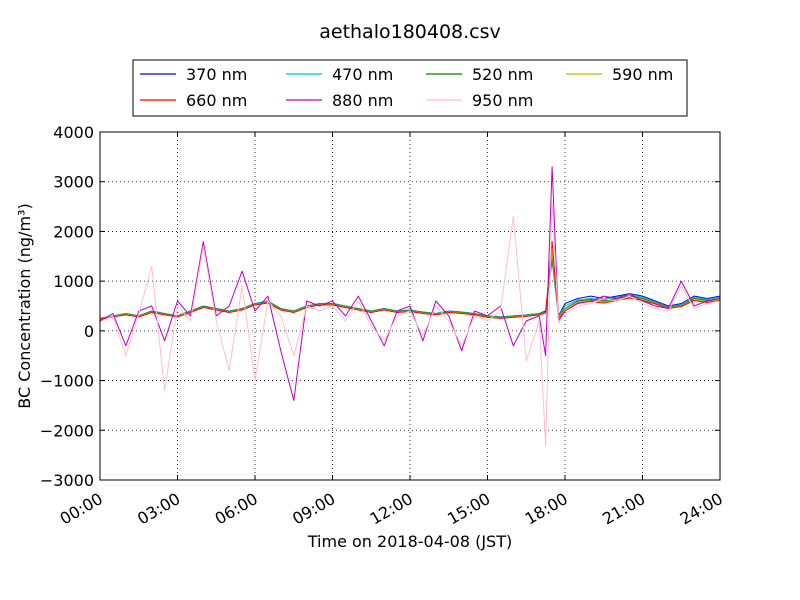 The image size is (800, 600). I want to click on y-tick-label: 4000, so click(73, 132).